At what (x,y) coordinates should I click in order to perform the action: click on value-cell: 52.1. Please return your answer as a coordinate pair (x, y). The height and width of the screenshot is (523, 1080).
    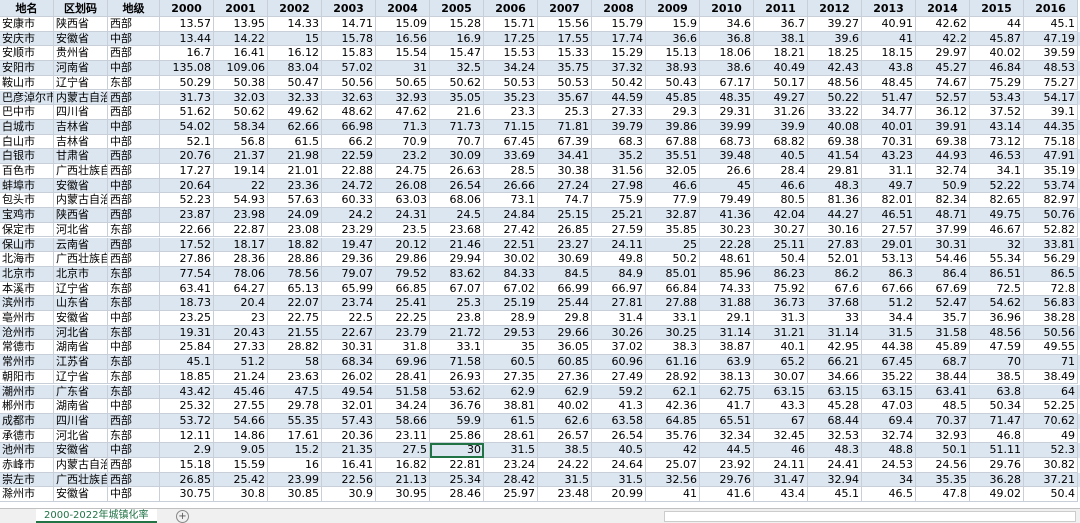
    Looking at the image, I should click on (187, 142).